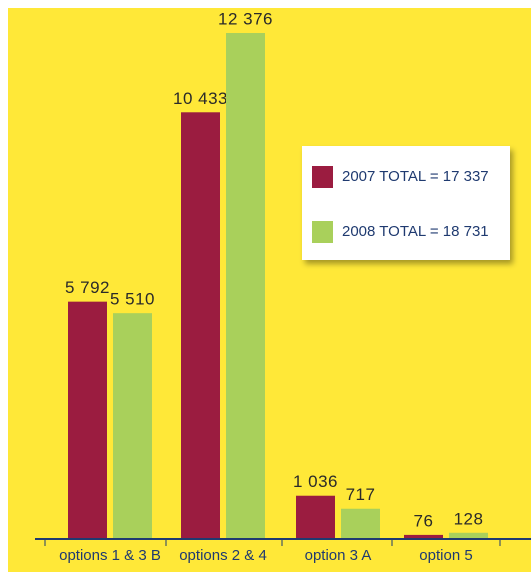 The image size is (531, 572). What do you see at coordinates (110, 555) in the screenshot?
I see `x-tick-label: options 1 & 3 B` at bounding box center [110, 555].